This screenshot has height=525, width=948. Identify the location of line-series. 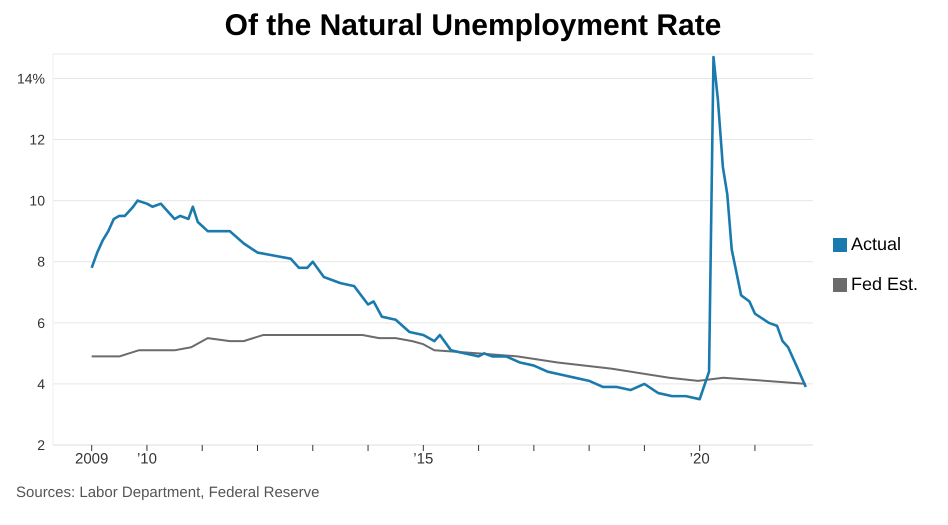
(448, 359).